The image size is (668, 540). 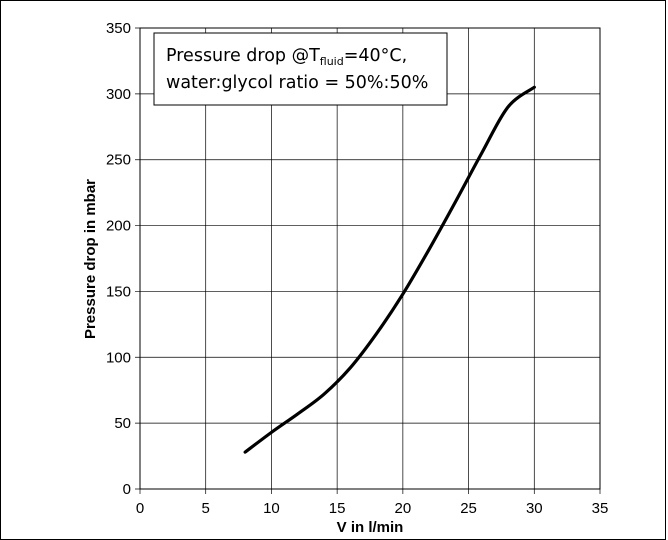 I want to click on y-tick-label: 350, so click(x=118, y=28).